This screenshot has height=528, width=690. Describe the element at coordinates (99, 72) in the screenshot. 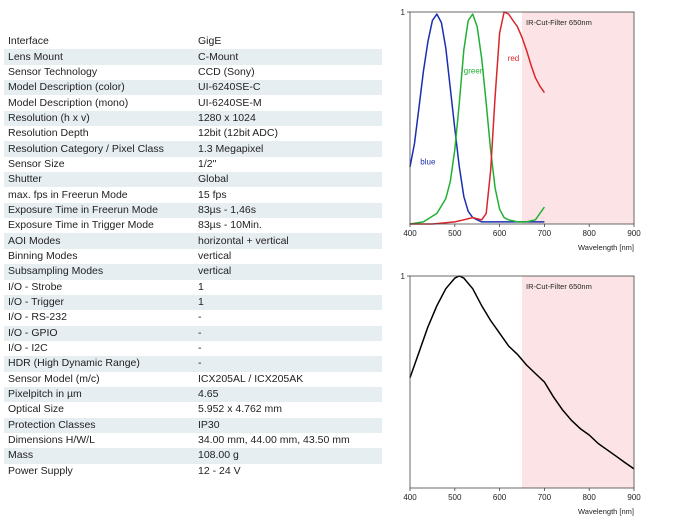

I see `spec-label: Sensor Technology` at that location.